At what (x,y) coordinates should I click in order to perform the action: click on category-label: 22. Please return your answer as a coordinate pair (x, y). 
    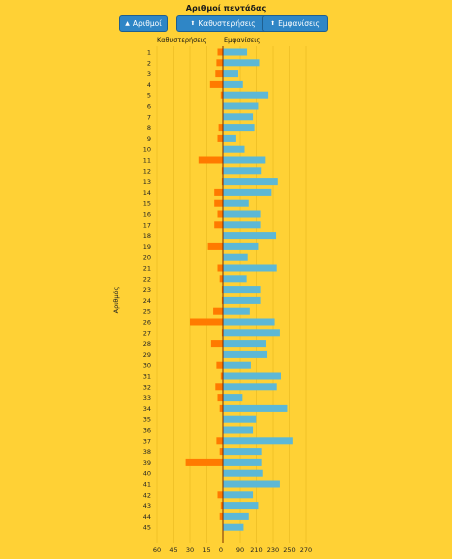
    Looking at the image, I should click on (147, 279).